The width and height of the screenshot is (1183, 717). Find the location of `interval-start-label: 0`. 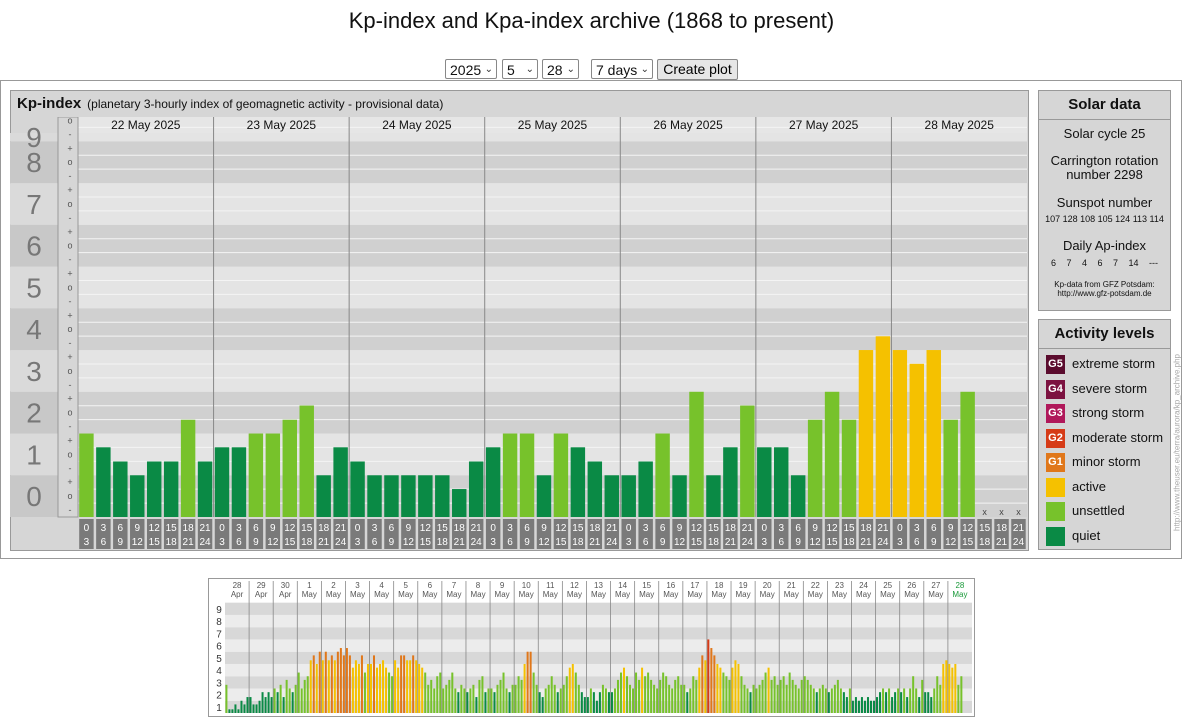

interval-start-label: 0 is located at coordinates (764, 528).